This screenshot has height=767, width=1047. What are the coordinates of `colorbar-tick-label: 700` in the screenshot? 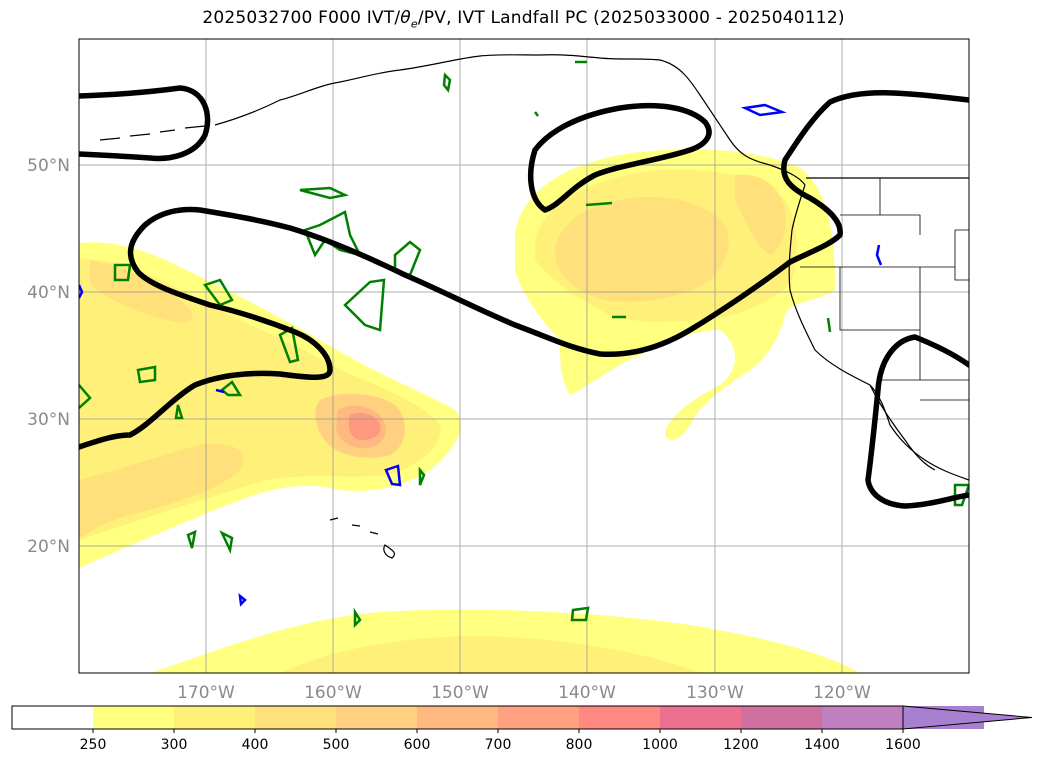 It's located at (498, 745).